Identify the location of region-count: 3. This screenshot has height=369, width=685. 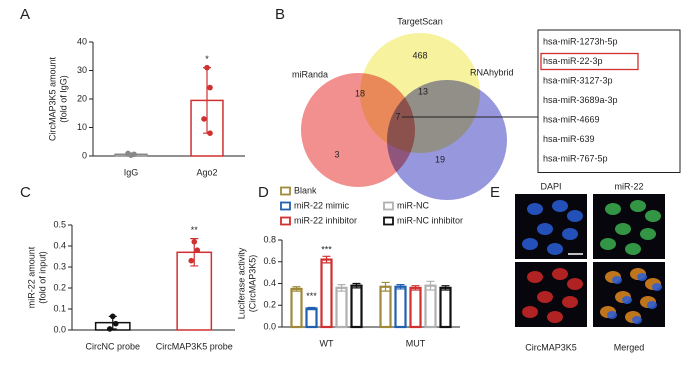
(336, 154).